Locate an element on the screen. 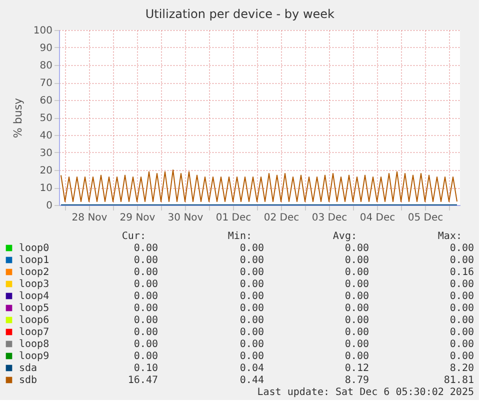 The image size is (497, 407). y-tick-label: 0 is located at coordinates (49, 206).